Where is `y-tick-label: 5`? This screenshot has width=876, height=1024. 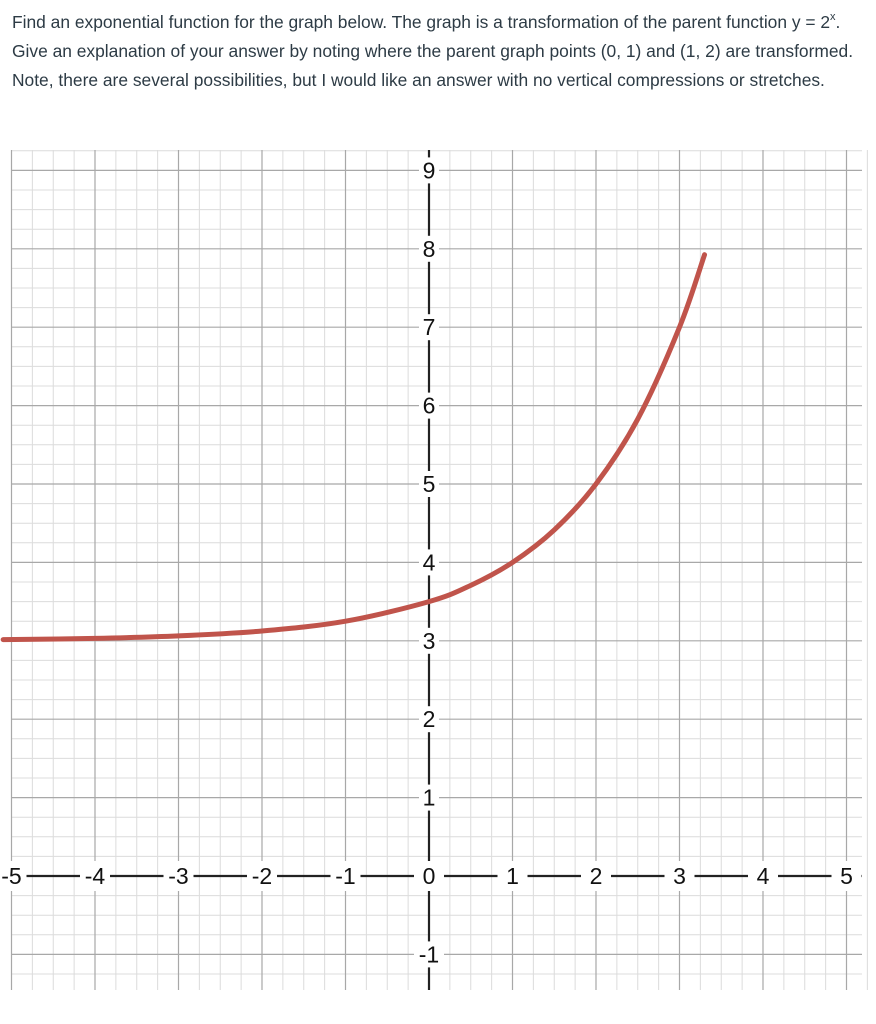
y-tick-label: 5 is located at coordinates (429, 484).